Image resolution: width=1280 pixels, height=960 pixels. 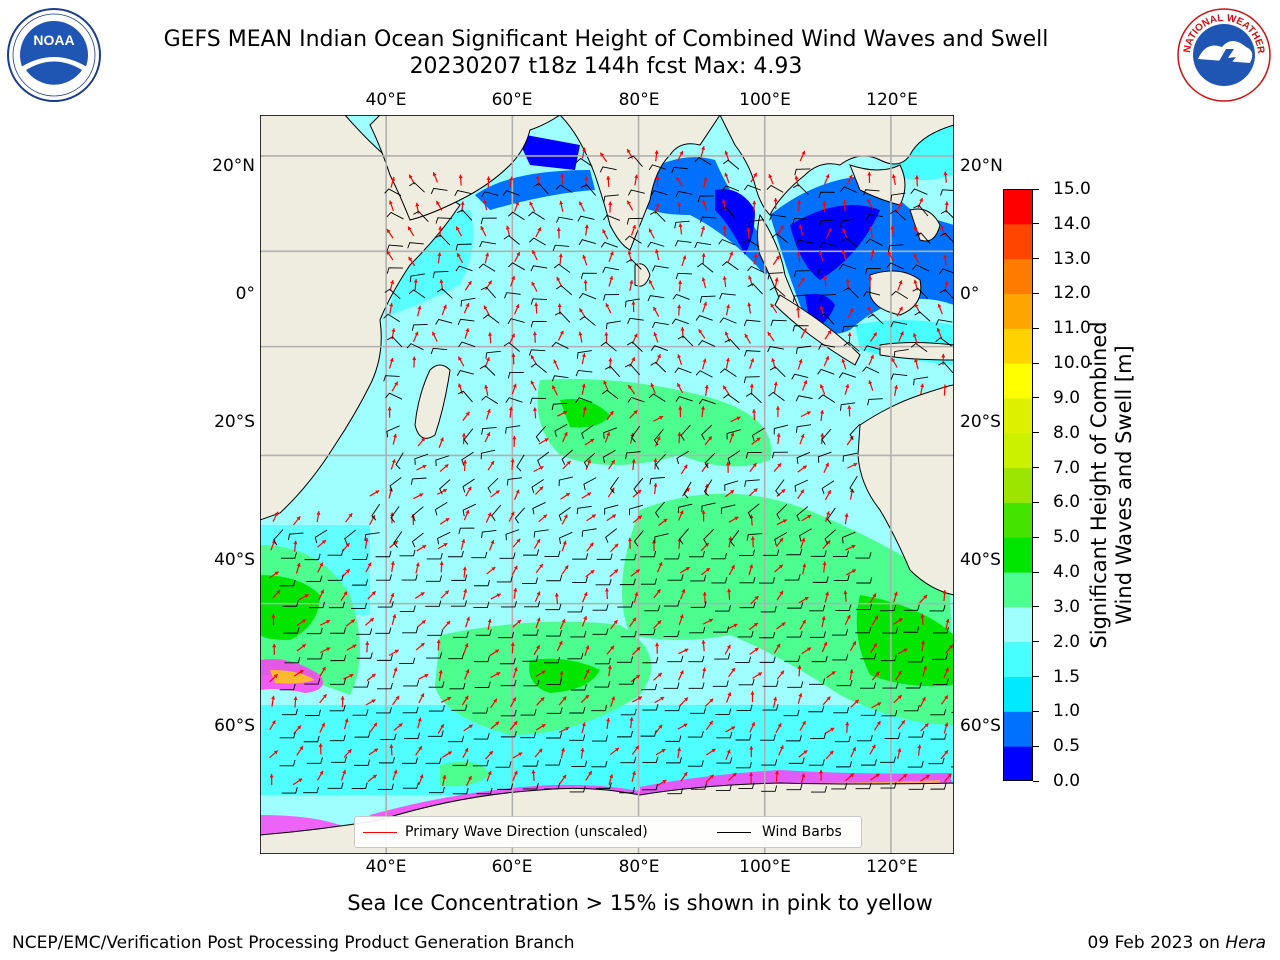 I want to click on colorbar-tick-label: 1.0, so click(x=1067, y=711).